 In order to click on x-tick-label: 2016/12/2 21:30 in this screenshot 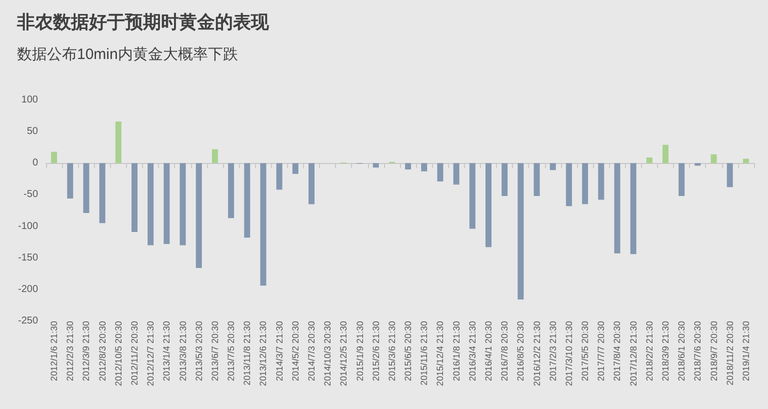, I will do `click(537, 353)`.